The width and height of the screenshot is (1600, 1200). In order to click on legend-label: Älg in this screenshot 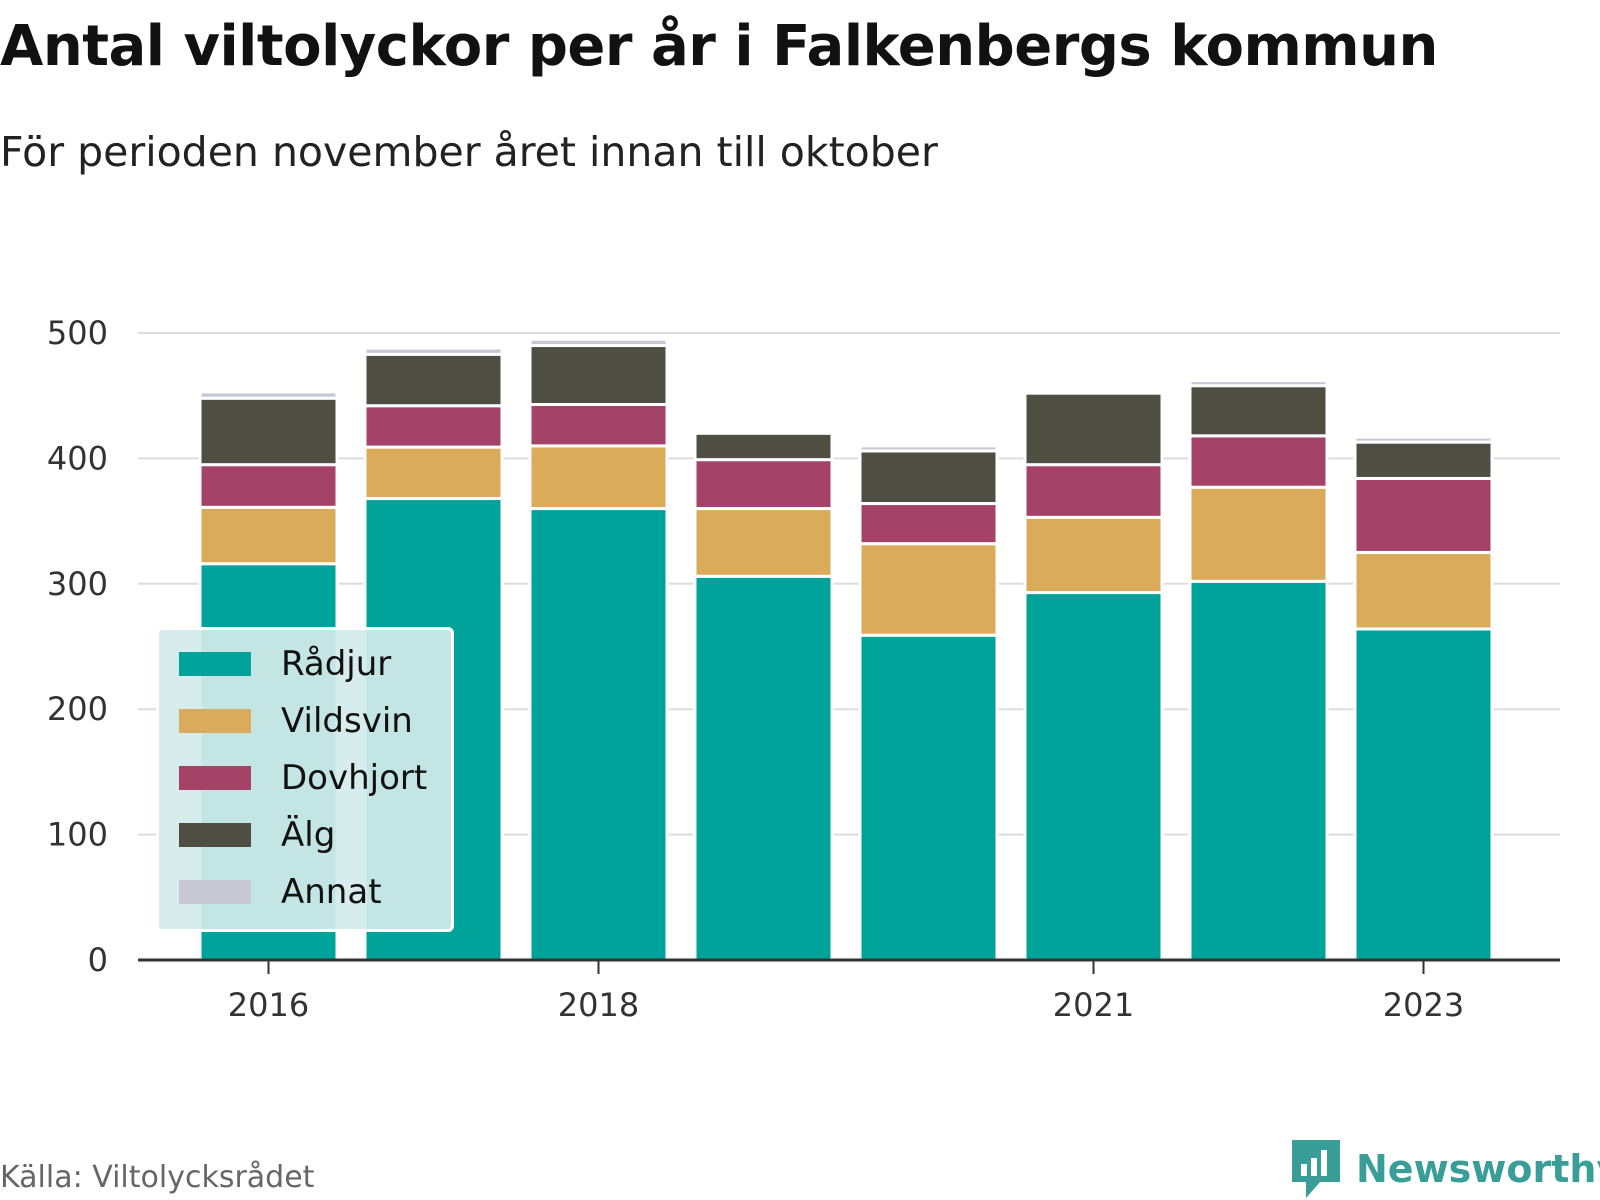, I will do `click(308, 835)`.